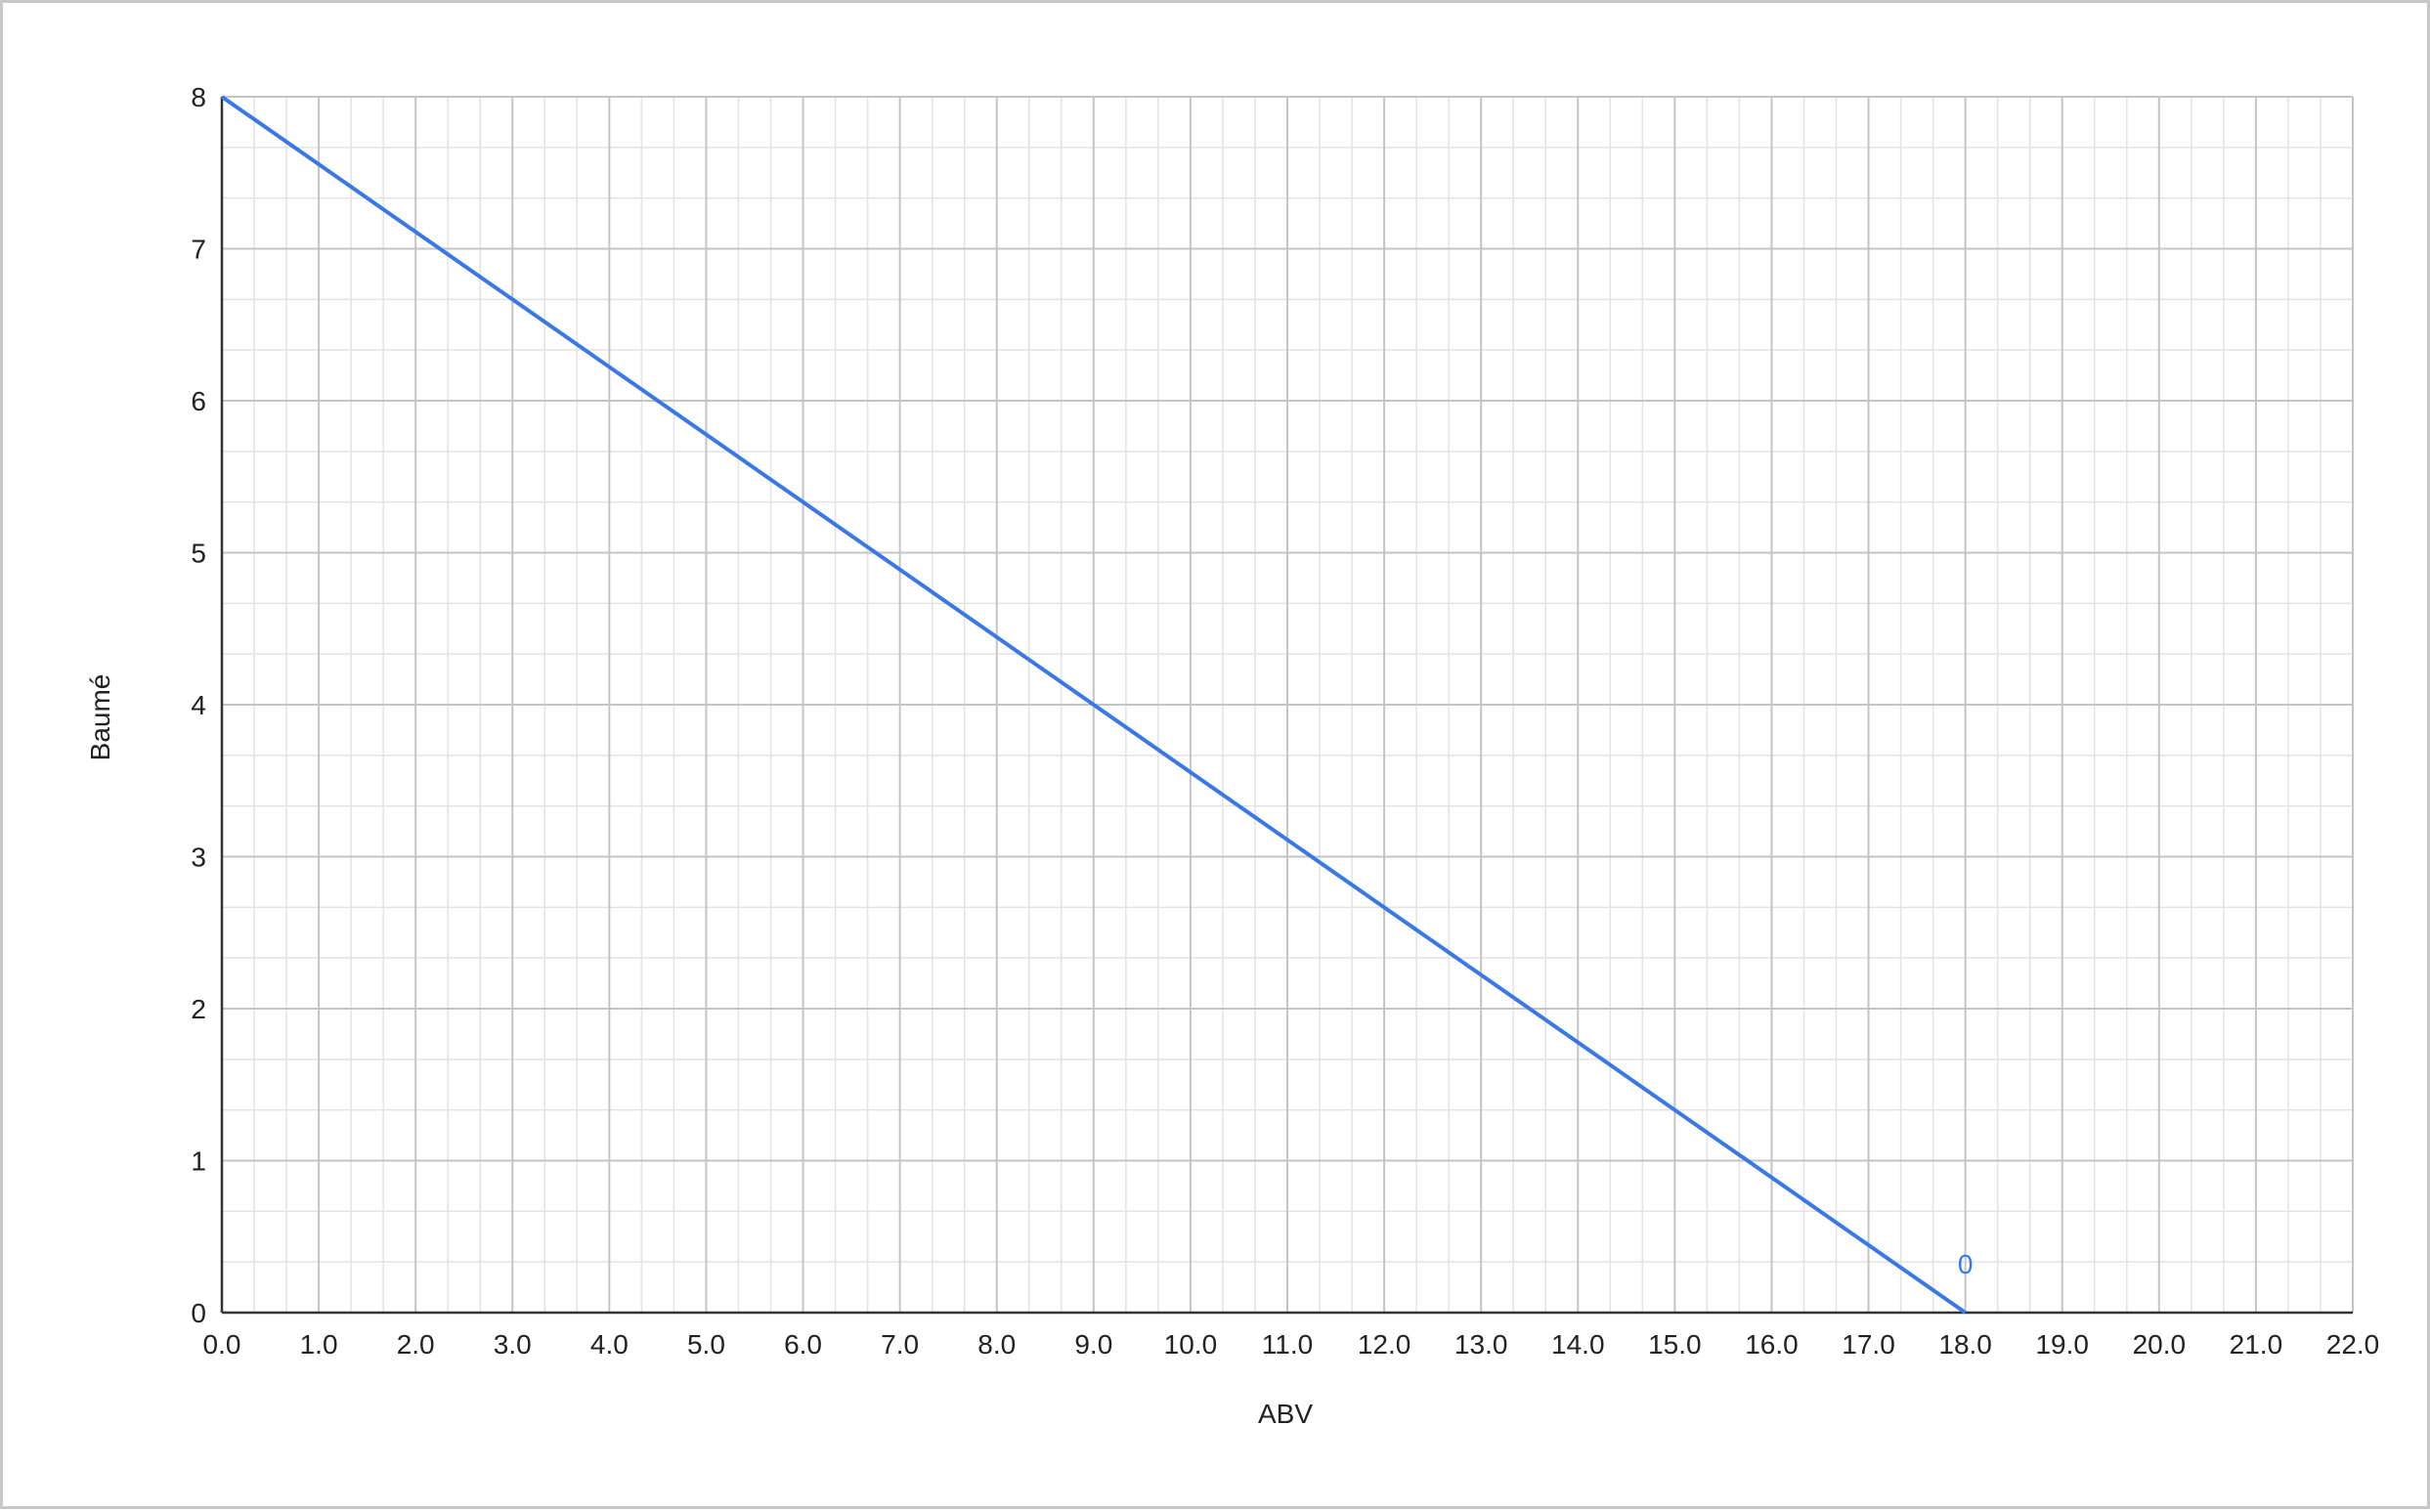 The image size is (2430, 1512). I want to click on x-axis-title: ABV, so click(1285, 1414).